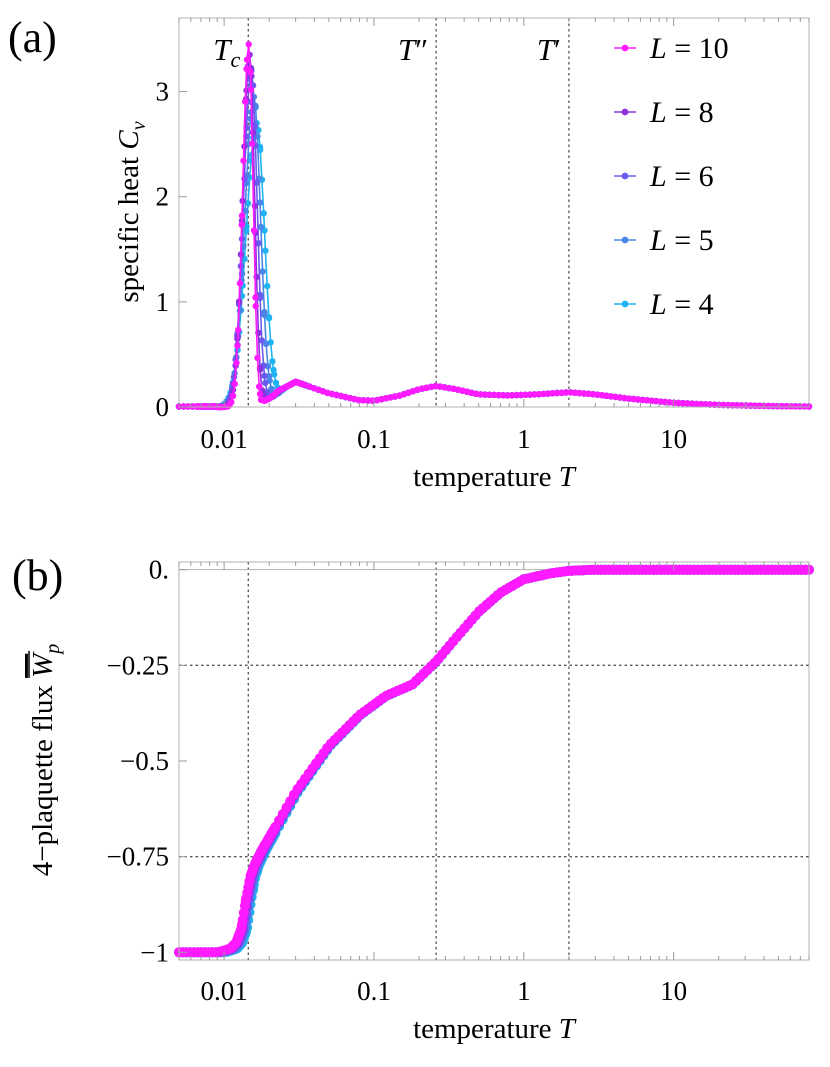 Image resolution: width=830 pixels, height=1067 pixels. What do you see at coordinates (673, 991) in the screenshot?
I see `panel-b-x-tick-label: 10` at bounding box center [673, 991].